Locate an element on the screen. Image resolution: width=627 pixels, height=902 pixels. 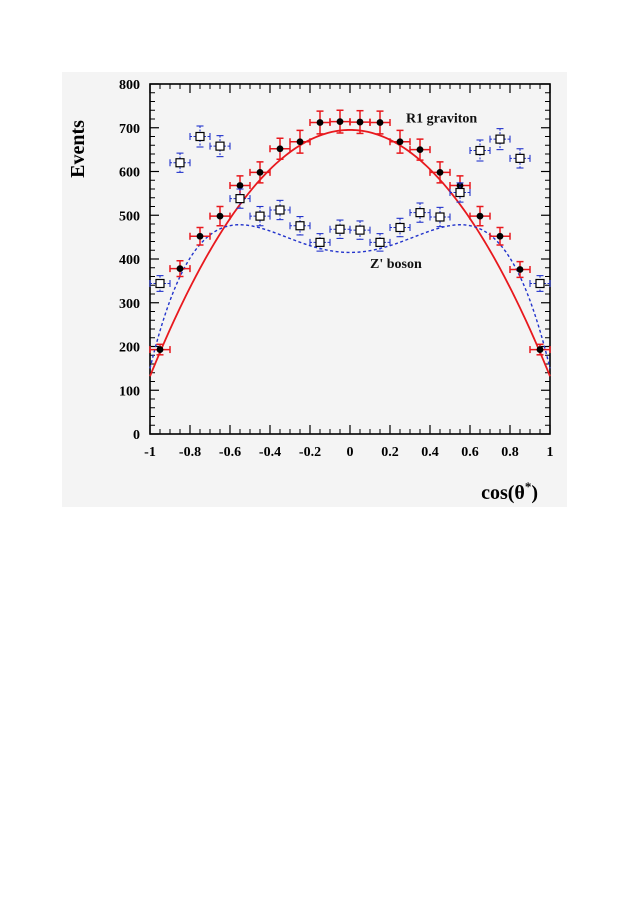
y-tick-label: 800 is located at coordinates (129, 85).